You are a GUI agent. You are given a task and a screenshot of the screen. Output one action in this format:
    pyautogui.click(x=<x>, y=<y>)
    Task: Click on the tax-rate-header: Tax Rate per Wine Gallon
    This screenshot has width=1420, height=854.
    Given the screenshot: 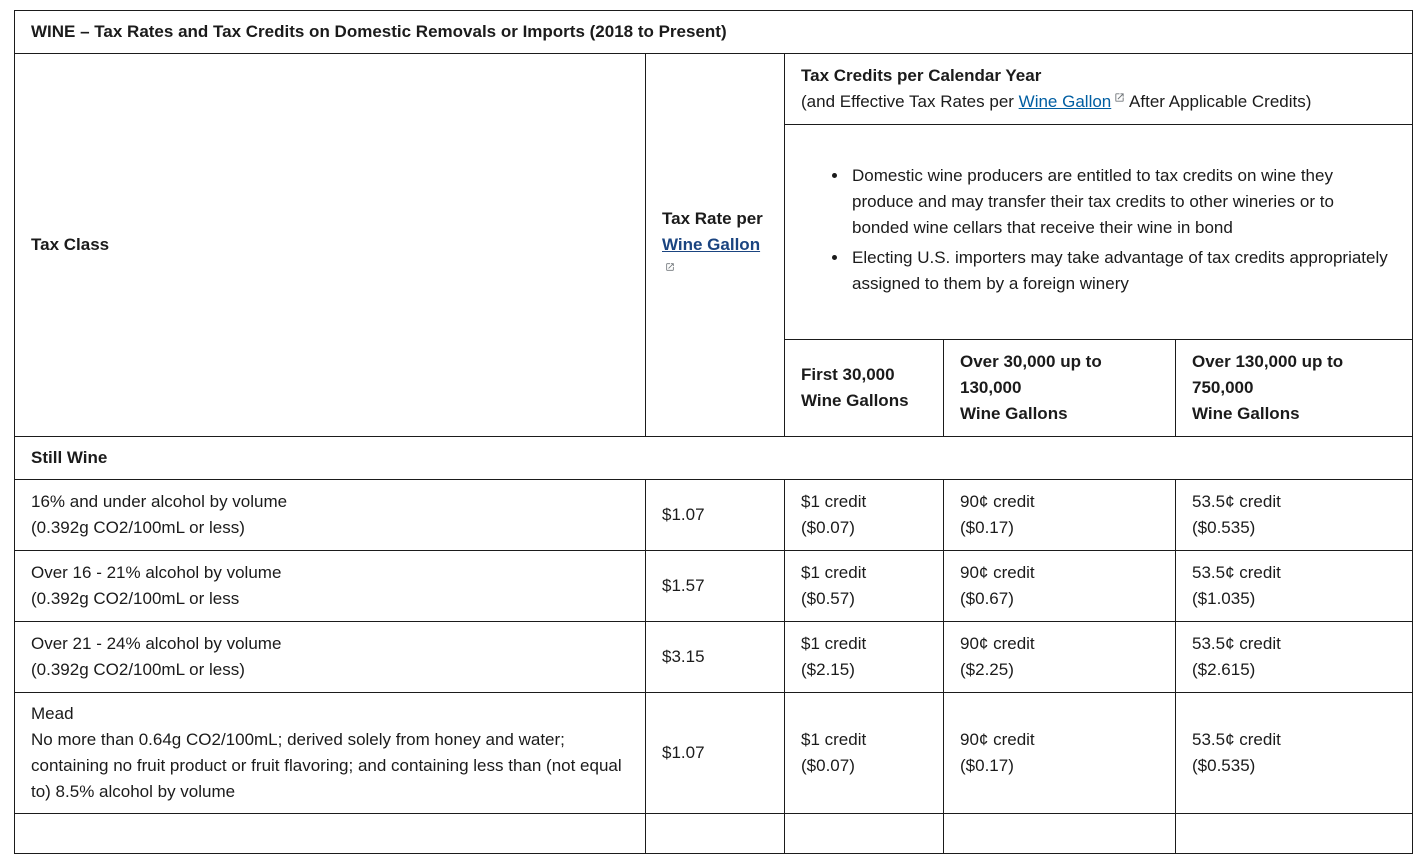 What is the action you would take?
    pyautogui.click(x=715, y=245)
    